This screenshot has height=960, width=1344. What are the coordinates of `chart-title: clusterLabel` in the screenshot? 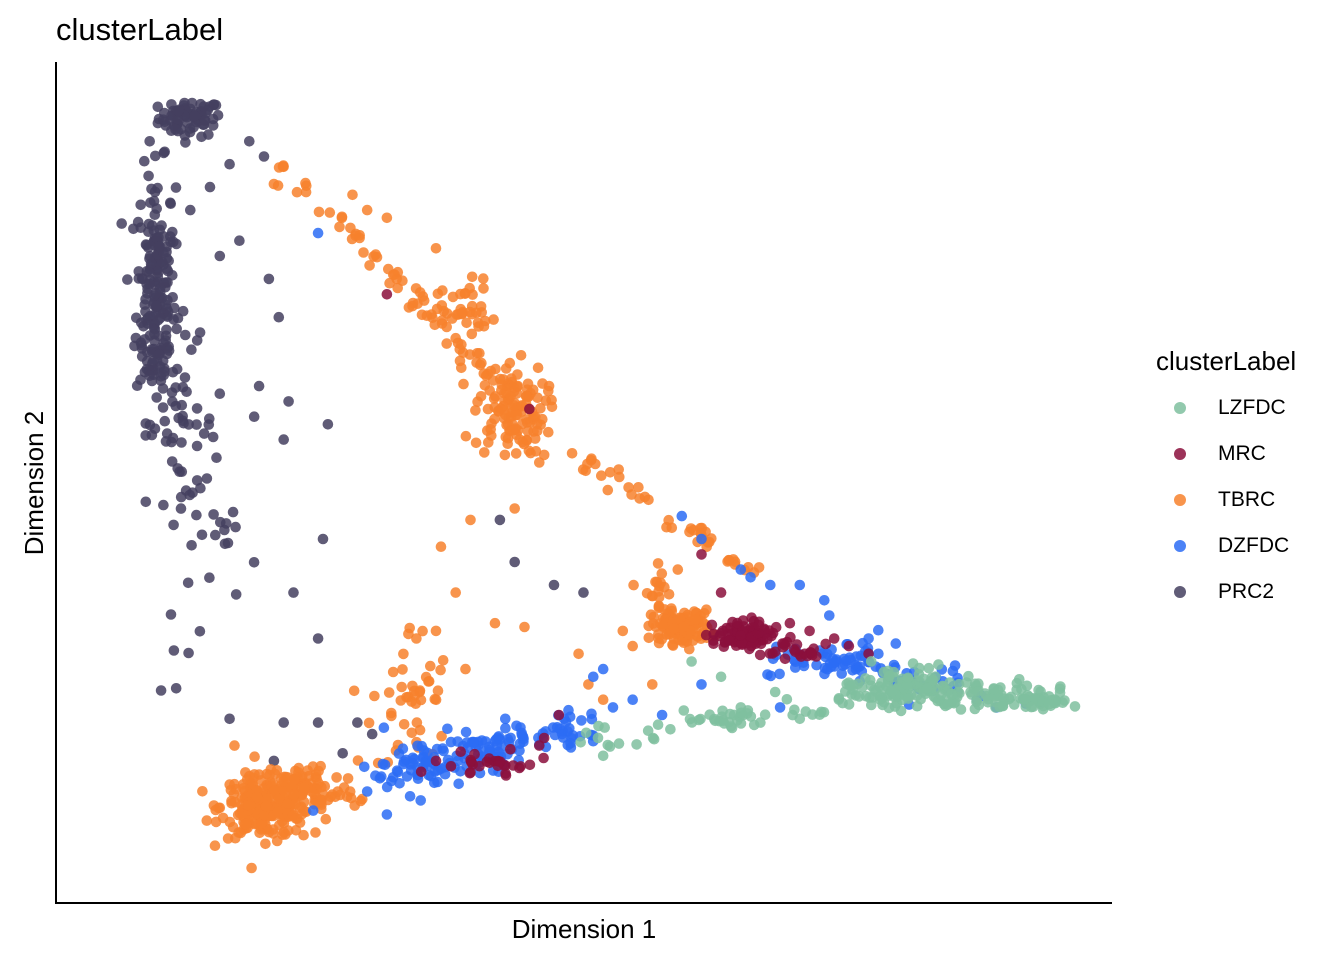 It's located at (140, 29).